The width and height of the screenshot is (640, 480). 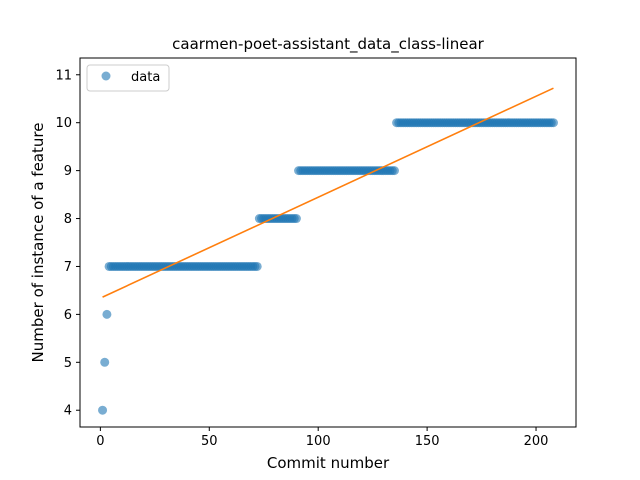 I want to click on y-tick-label: 9, so click(x=68, y=171).